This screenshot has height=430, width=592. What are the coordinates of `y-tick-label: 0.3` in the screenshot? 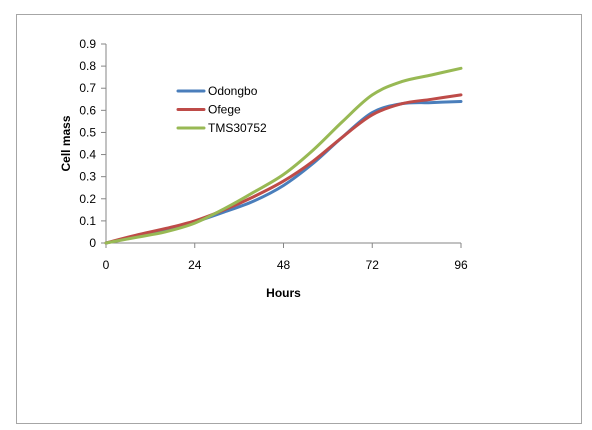 It's located at (87, 177).